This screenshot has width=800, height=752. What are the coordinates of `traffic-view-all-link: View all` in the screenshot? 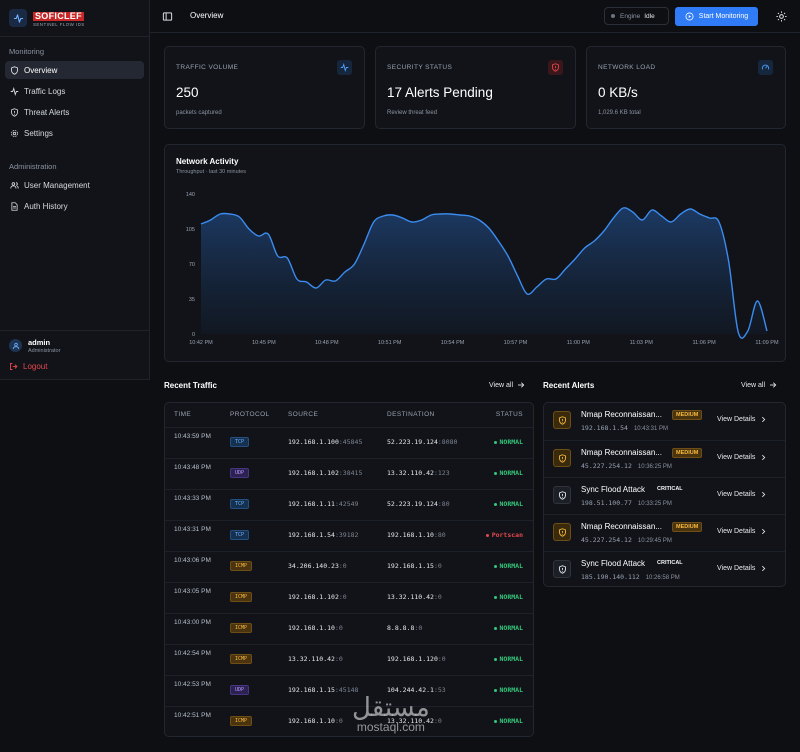 It's located at (507, 385).